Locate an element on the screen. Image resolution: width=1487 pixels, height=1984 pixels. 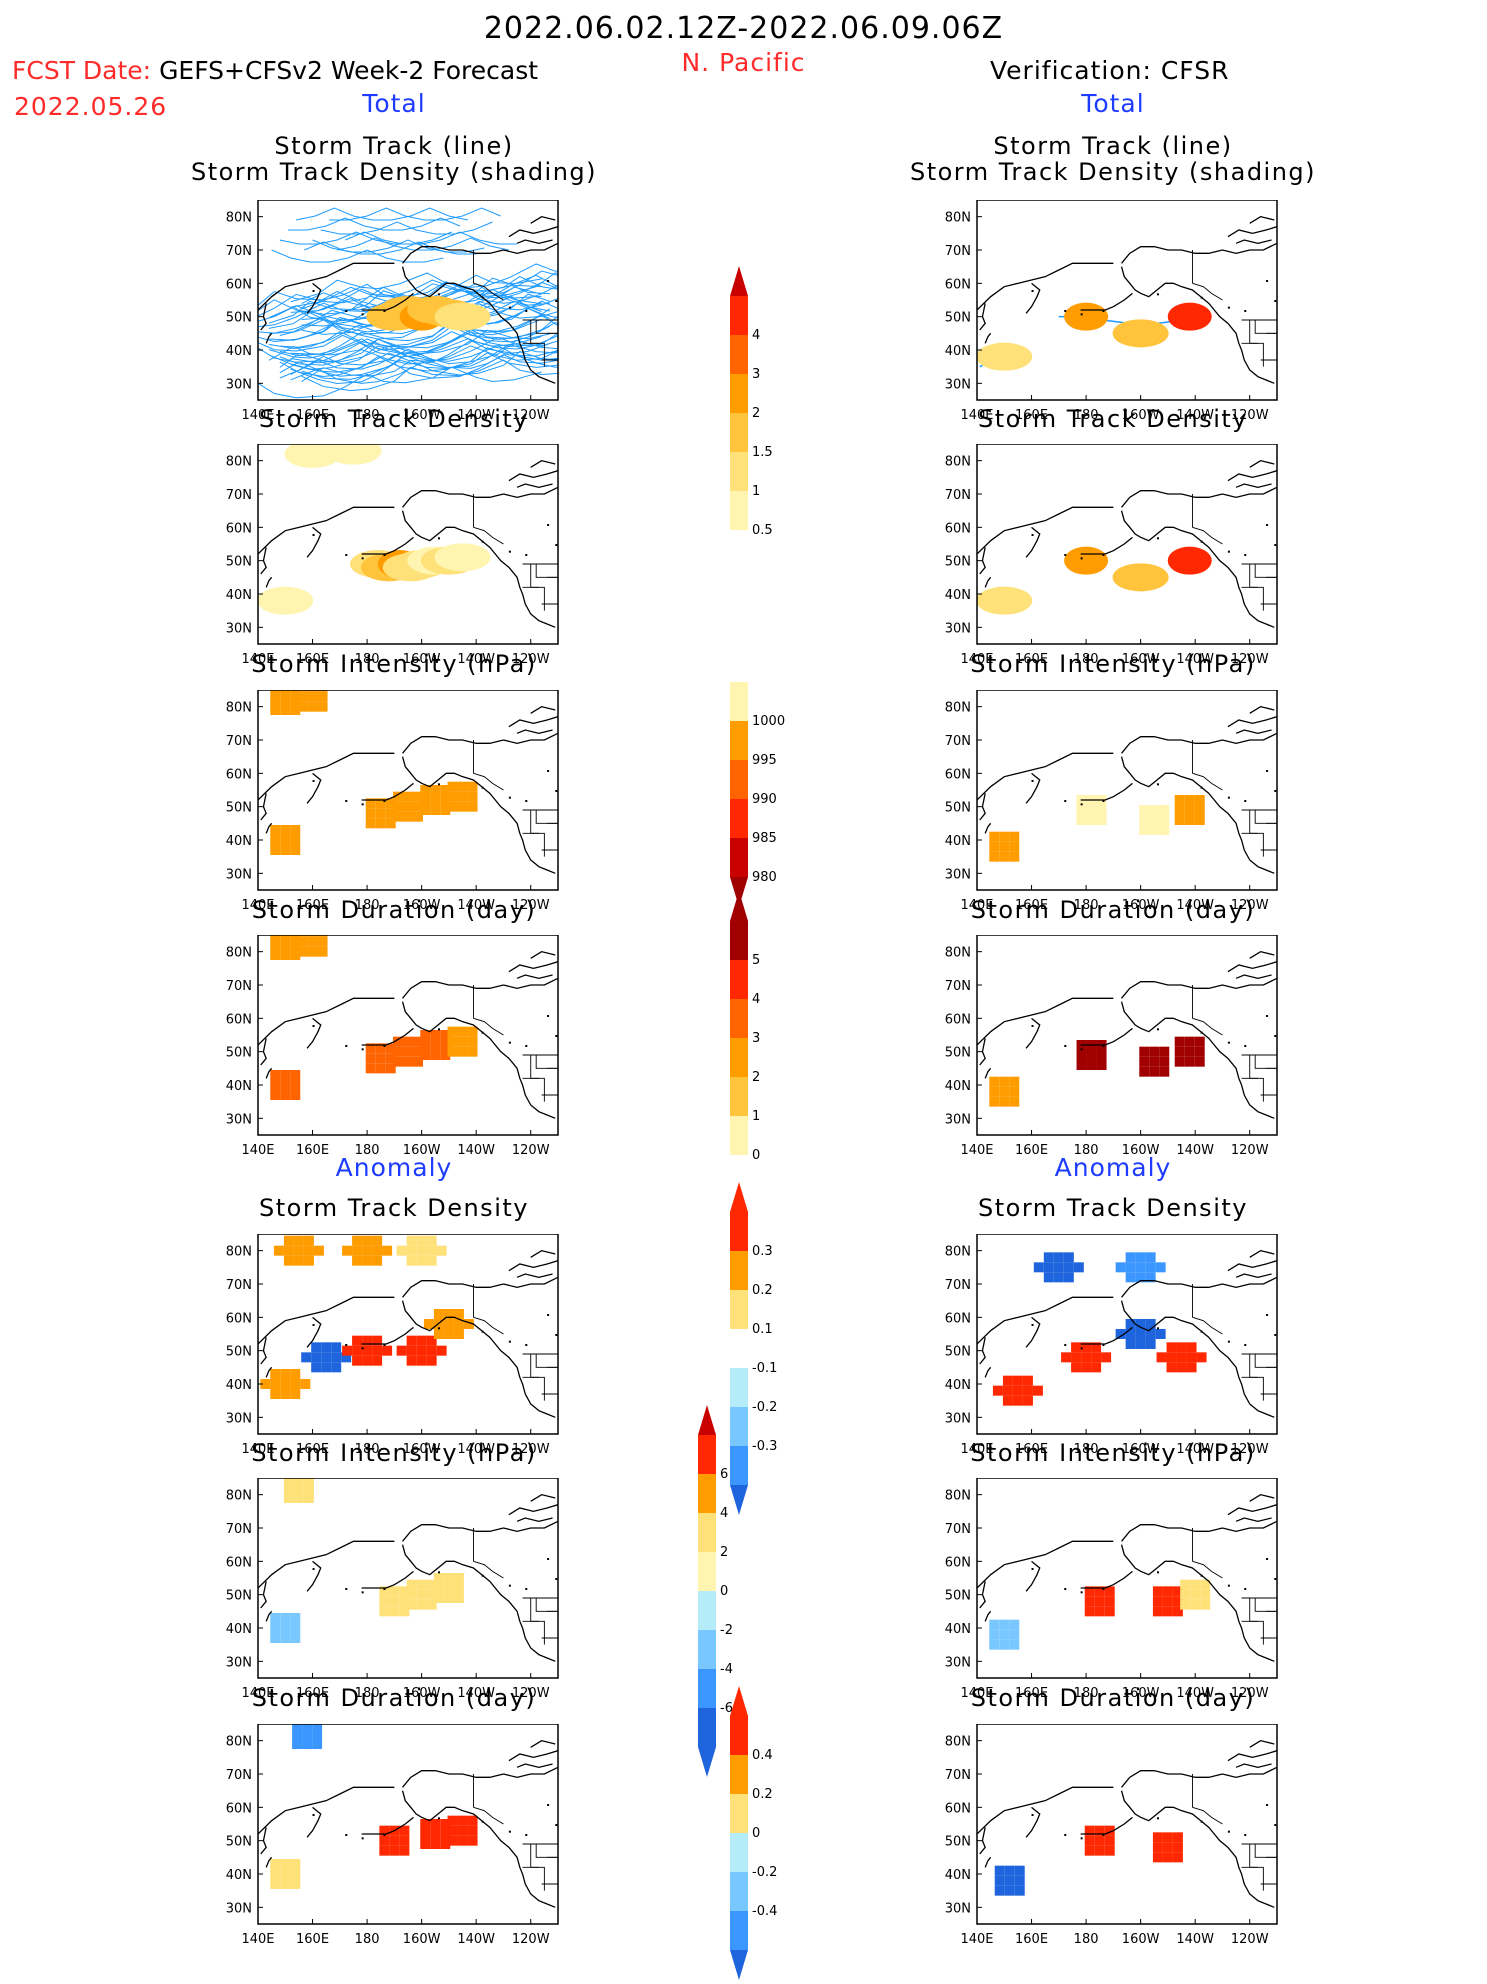
y-tick-label: 40N is located at coordinates (958, 1385).